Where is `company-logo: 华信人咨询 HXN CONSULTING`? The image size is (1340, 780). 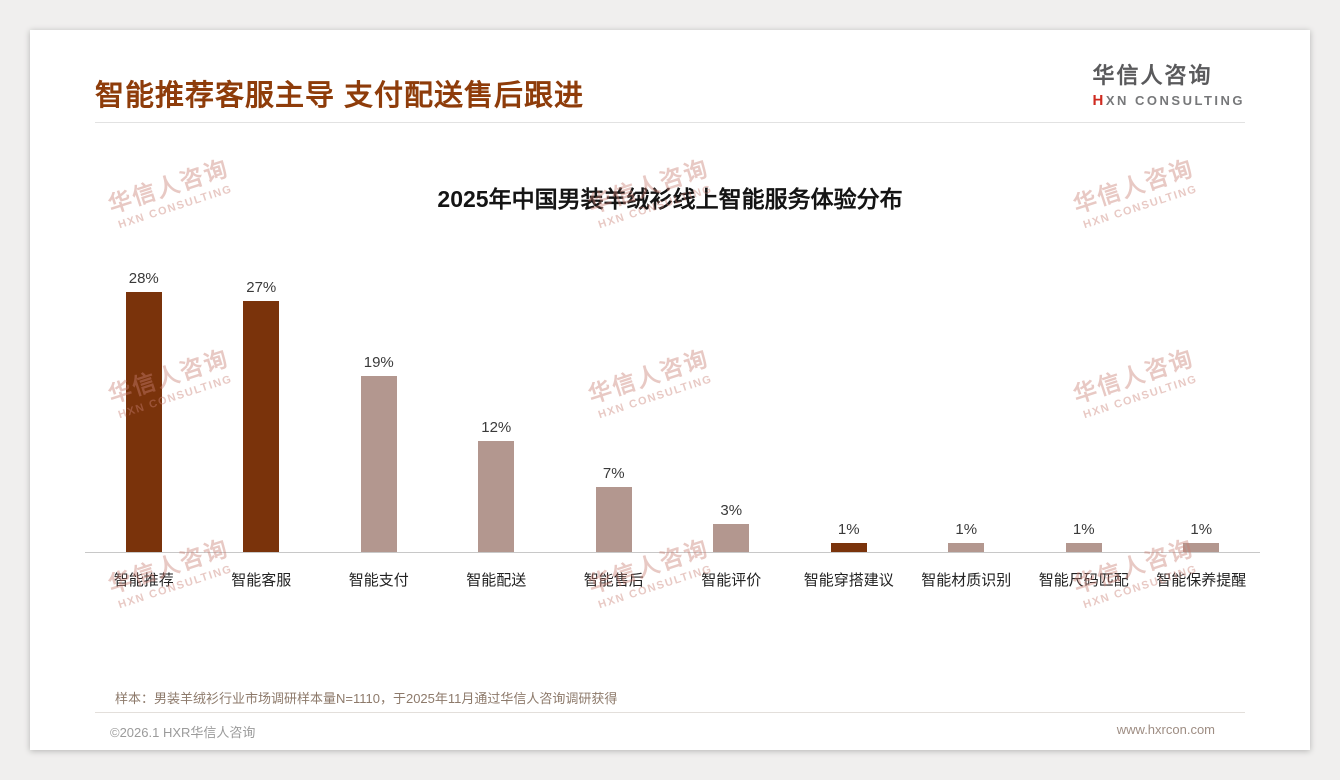 company-logo: 华信人咨询 HXN CONSULTING is located at coordinates (1169, 83).